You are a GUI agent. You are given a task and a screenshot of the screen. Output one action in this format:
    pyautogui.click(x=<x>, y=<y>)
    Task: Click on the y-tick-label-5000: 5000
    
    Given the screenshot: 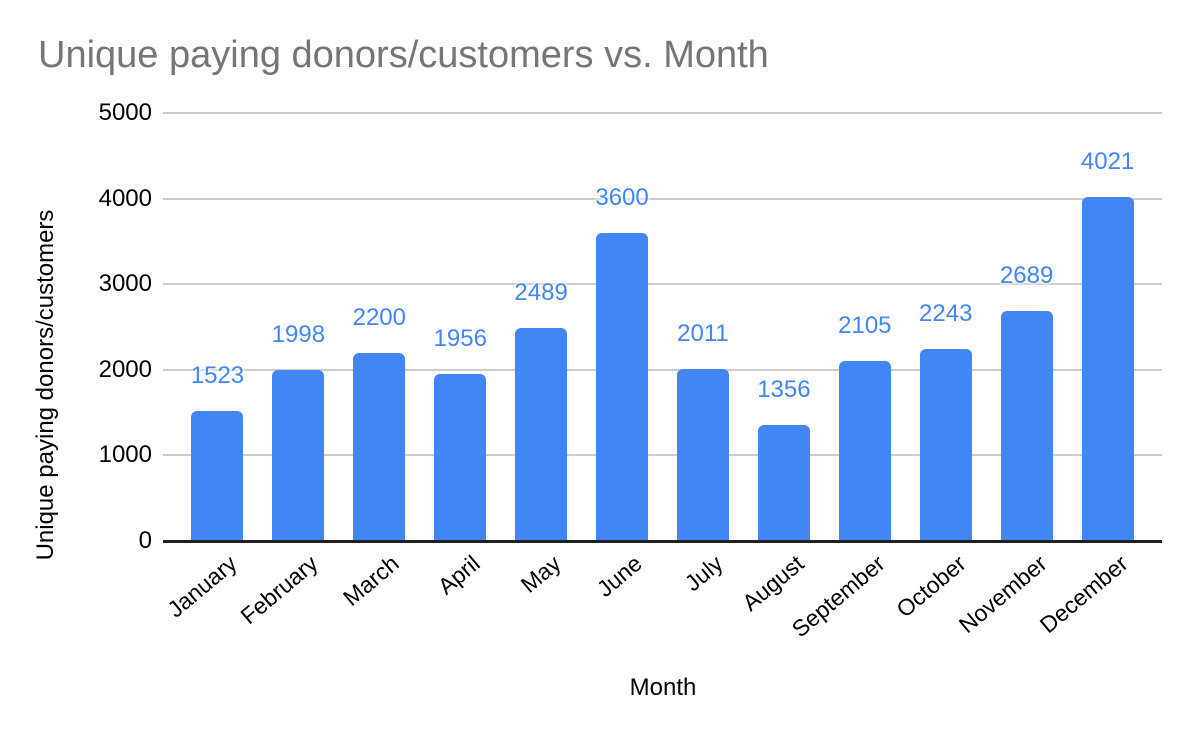 What is the action you would take?
    pyautogui.click(x=125, y=112)
    